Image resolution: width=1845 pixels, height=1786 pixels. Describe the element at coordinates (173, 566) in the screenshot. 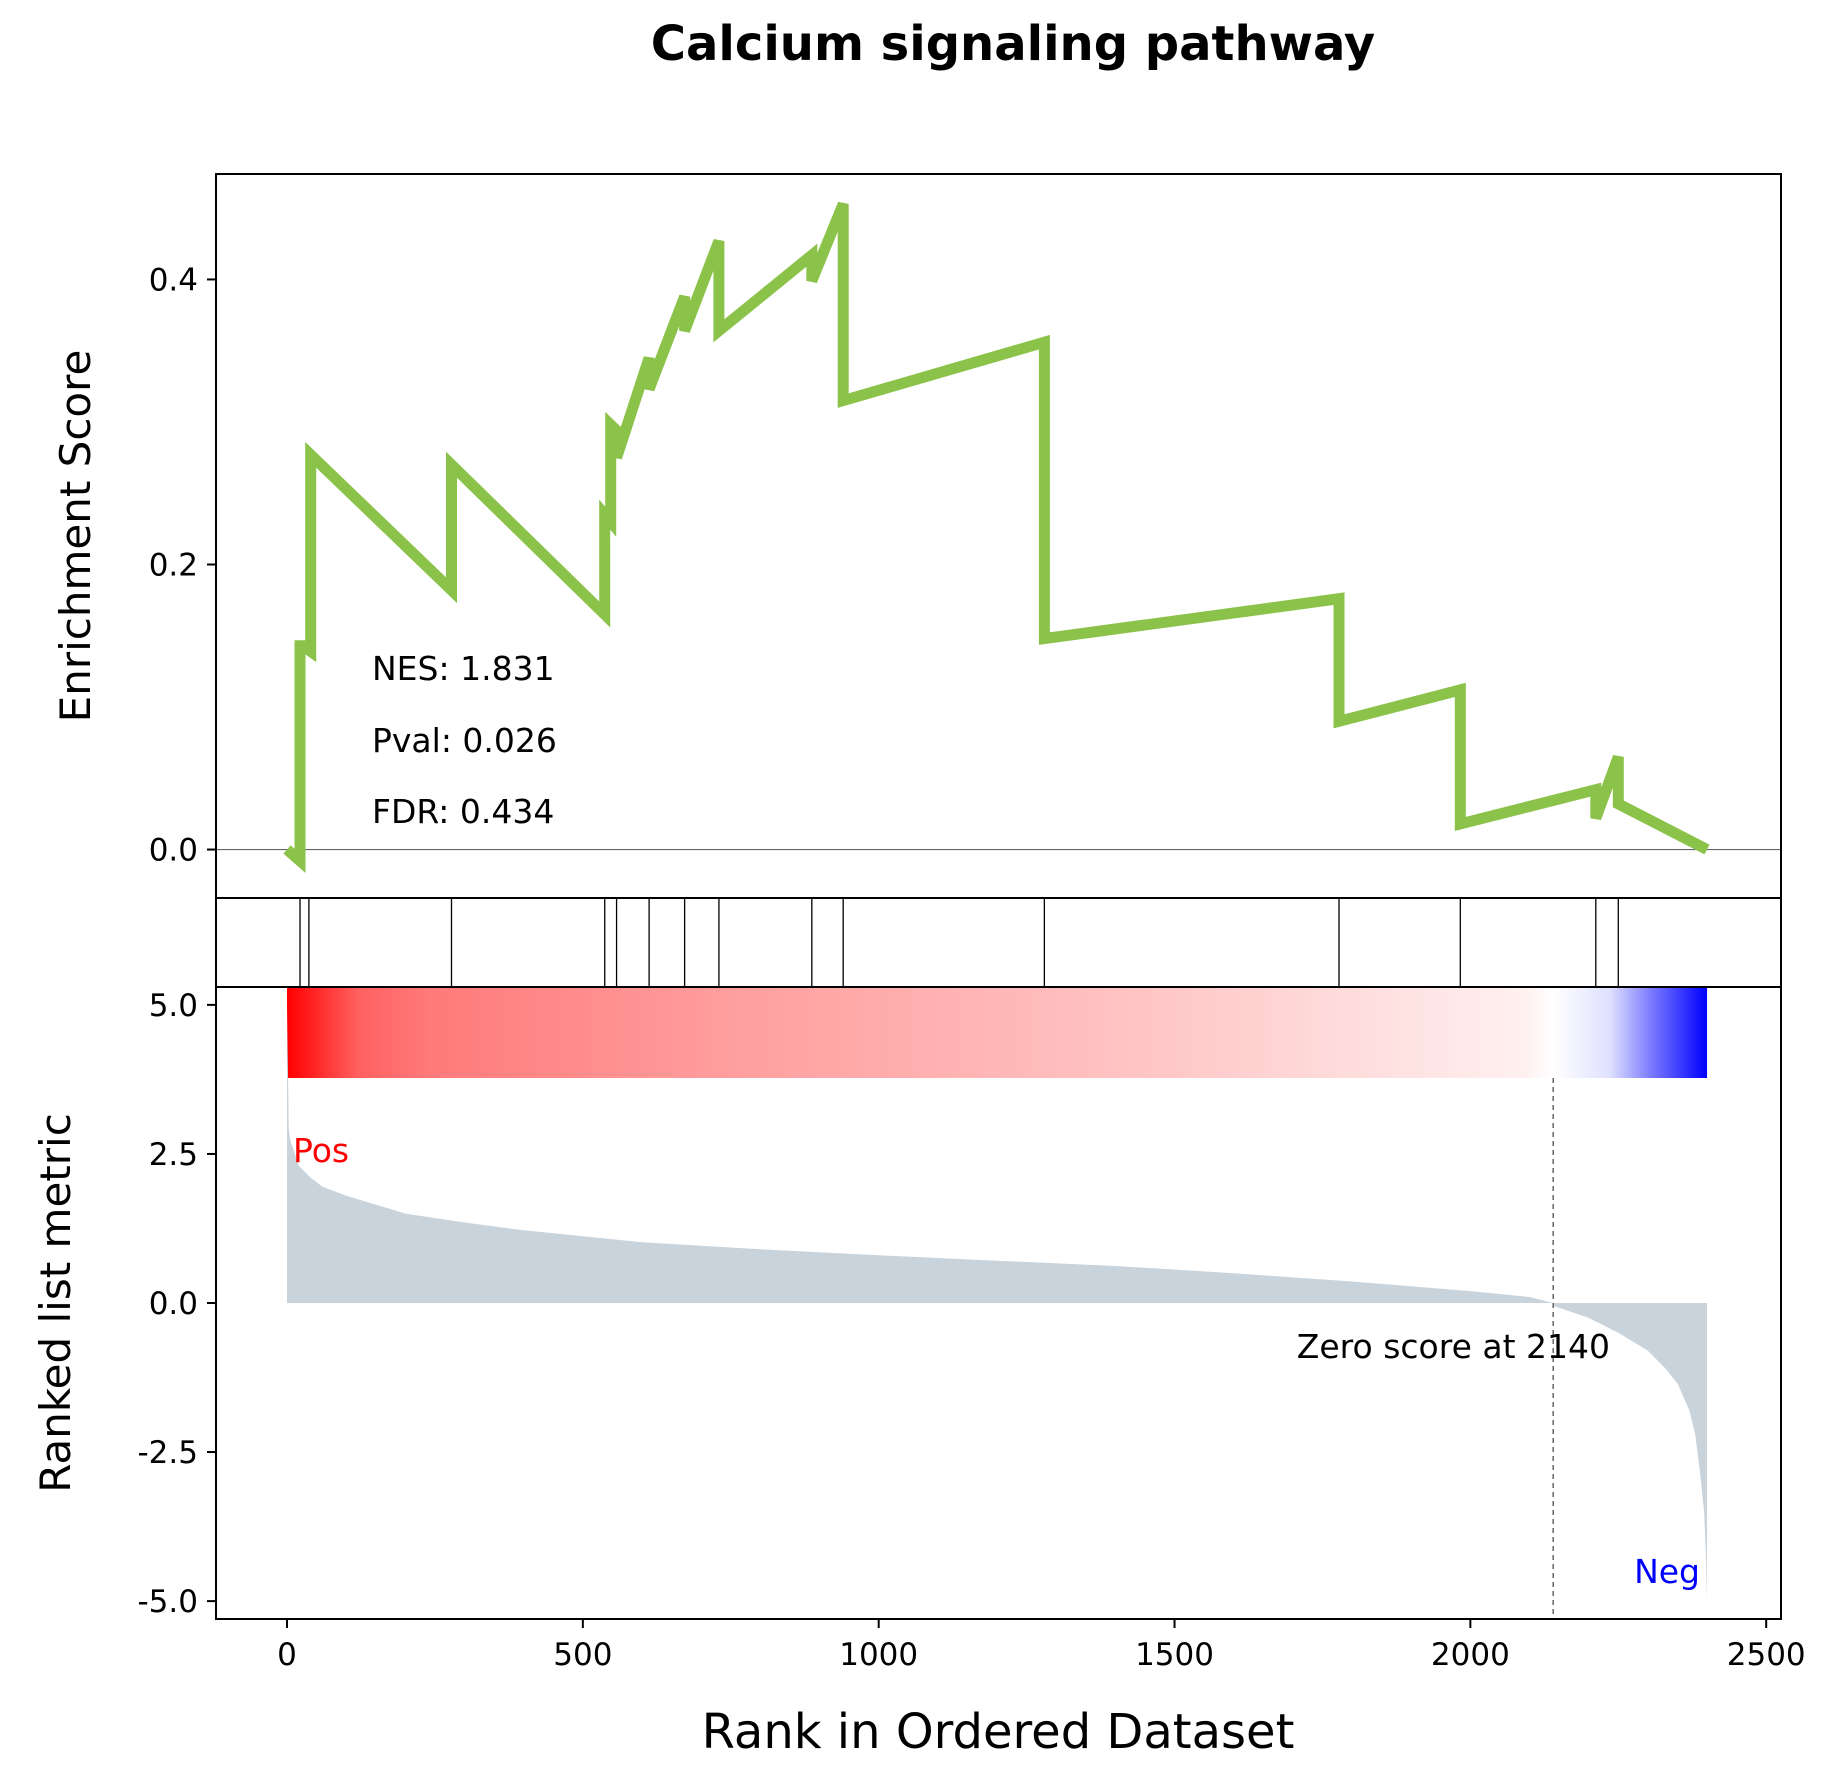

I see `enrichment-y-tick-label: 0.2` at that location.